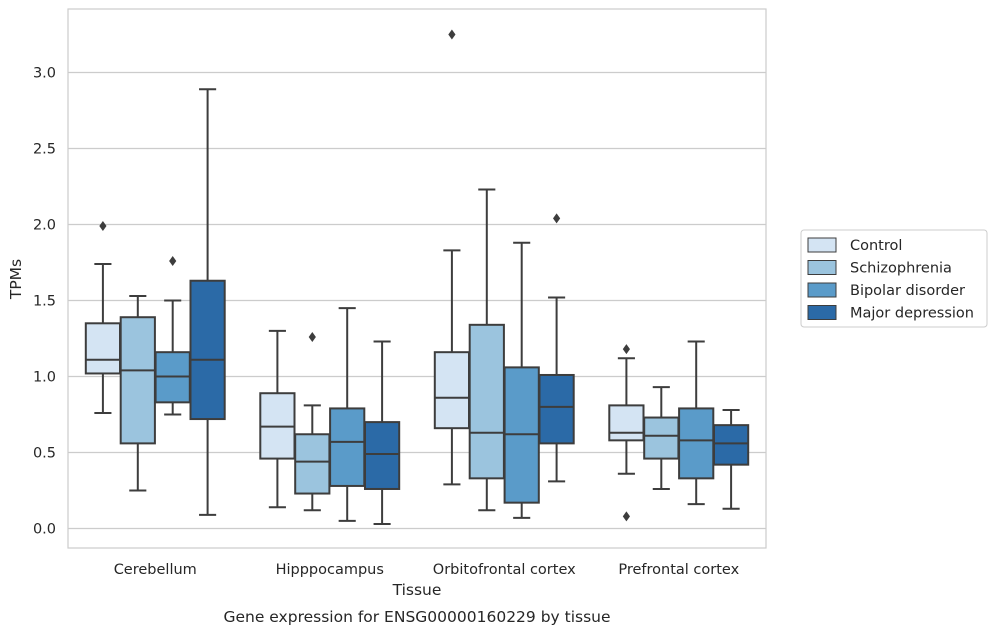 This screenshot has width=997, height=634. What do you see at coordinates (417, 590) in the screenshot?
I see `x-axis-label: Tissue` at bounding box center [417, 590].